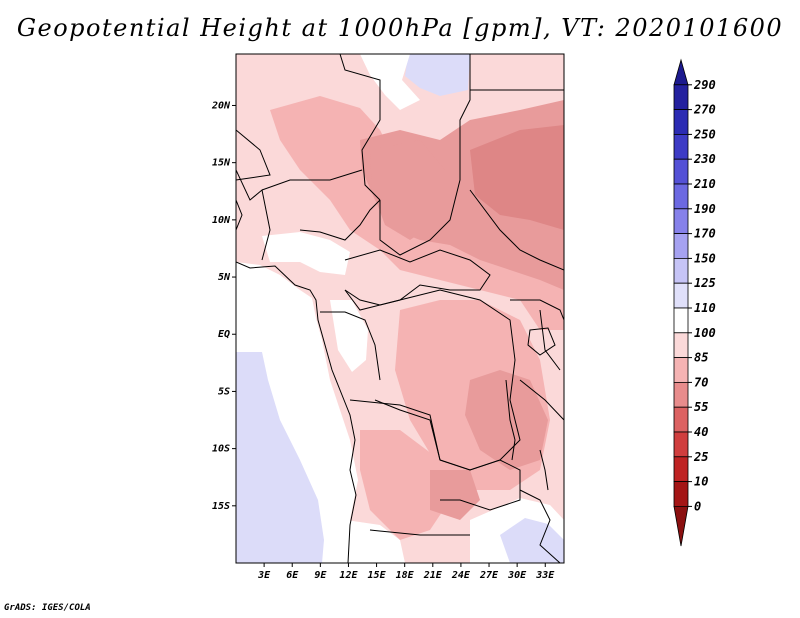  What do you see at coordinates (704, 159) in the screenshot?
I see `colorbar-label: 230` at bounding box center [704, 159].